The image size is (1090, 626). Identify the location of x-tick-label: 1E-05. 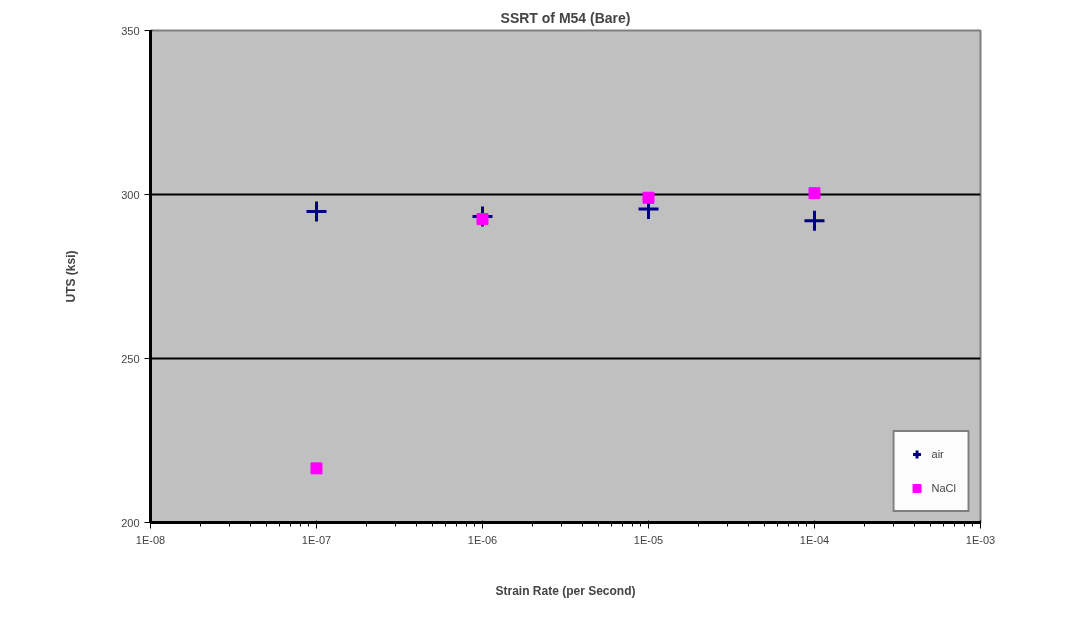
(648, 539).